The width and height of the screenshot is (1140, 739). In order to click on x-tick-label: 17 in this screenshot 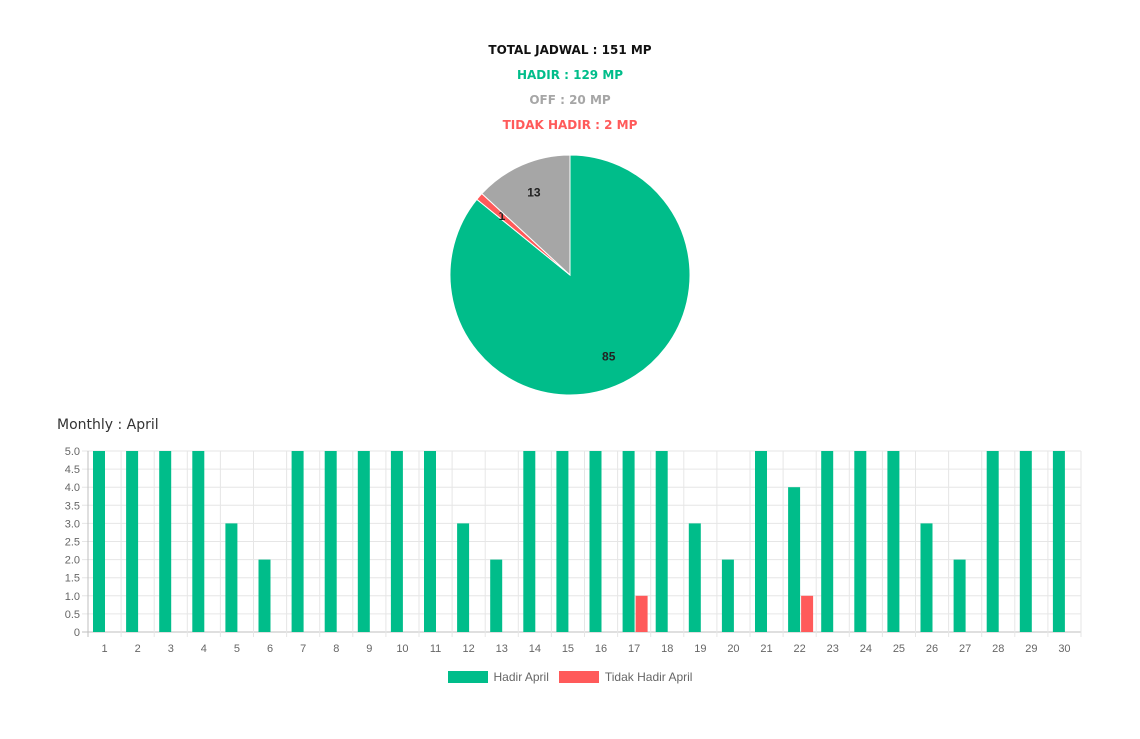, I will do `click(634, 649)`.